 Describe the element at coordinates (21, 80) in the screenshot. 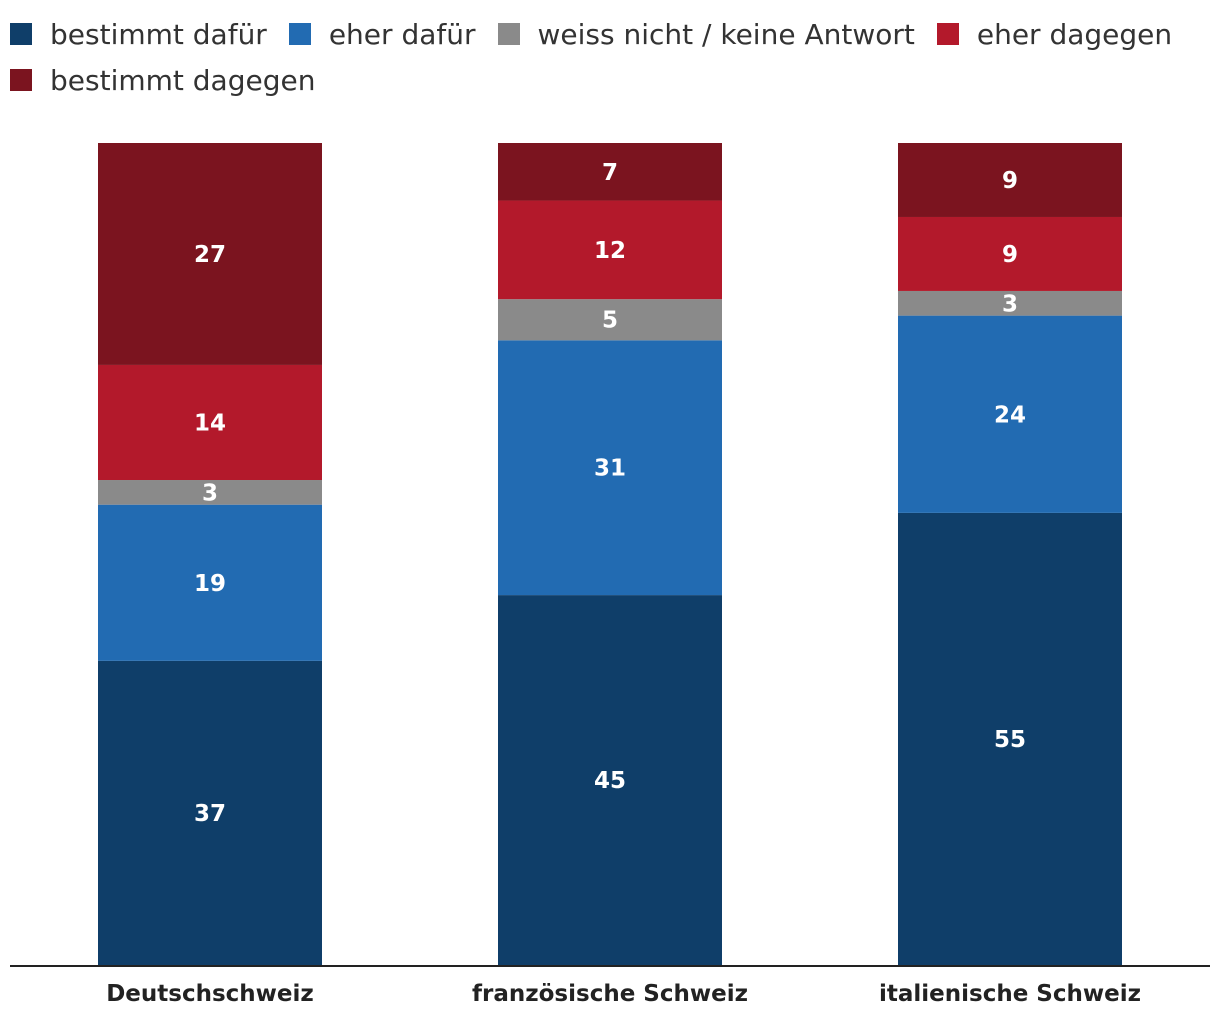

I see `legend-swatch-bestimmt-dagegen` at that location.